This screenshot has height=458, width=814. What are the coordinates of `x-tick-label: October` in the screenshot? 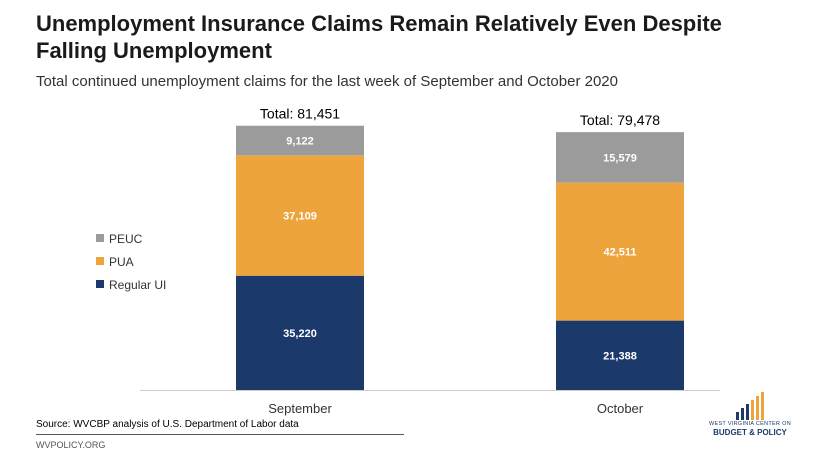 It's located at (620, 408).